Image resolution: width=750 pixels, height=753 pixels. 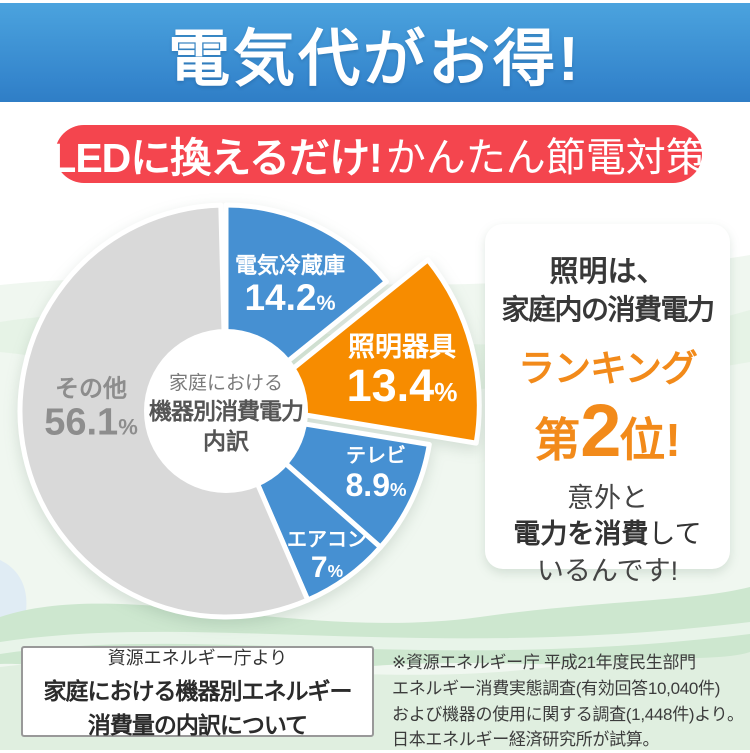 I want to click on led-banner: LEDに換えるだけ! かんたん節電対策, so click(x=378, y=154).